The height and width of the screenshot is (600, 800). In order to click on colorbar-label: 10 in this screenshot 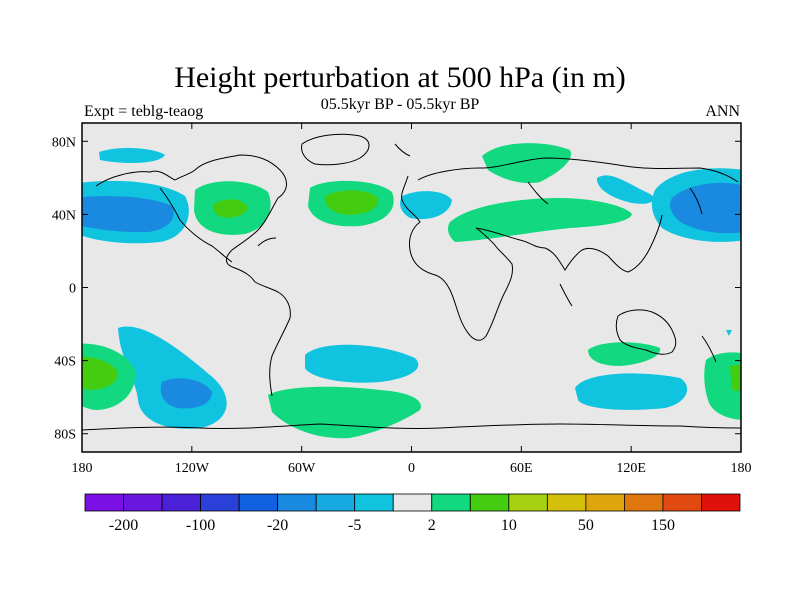, I will do `click(509, 525)`.